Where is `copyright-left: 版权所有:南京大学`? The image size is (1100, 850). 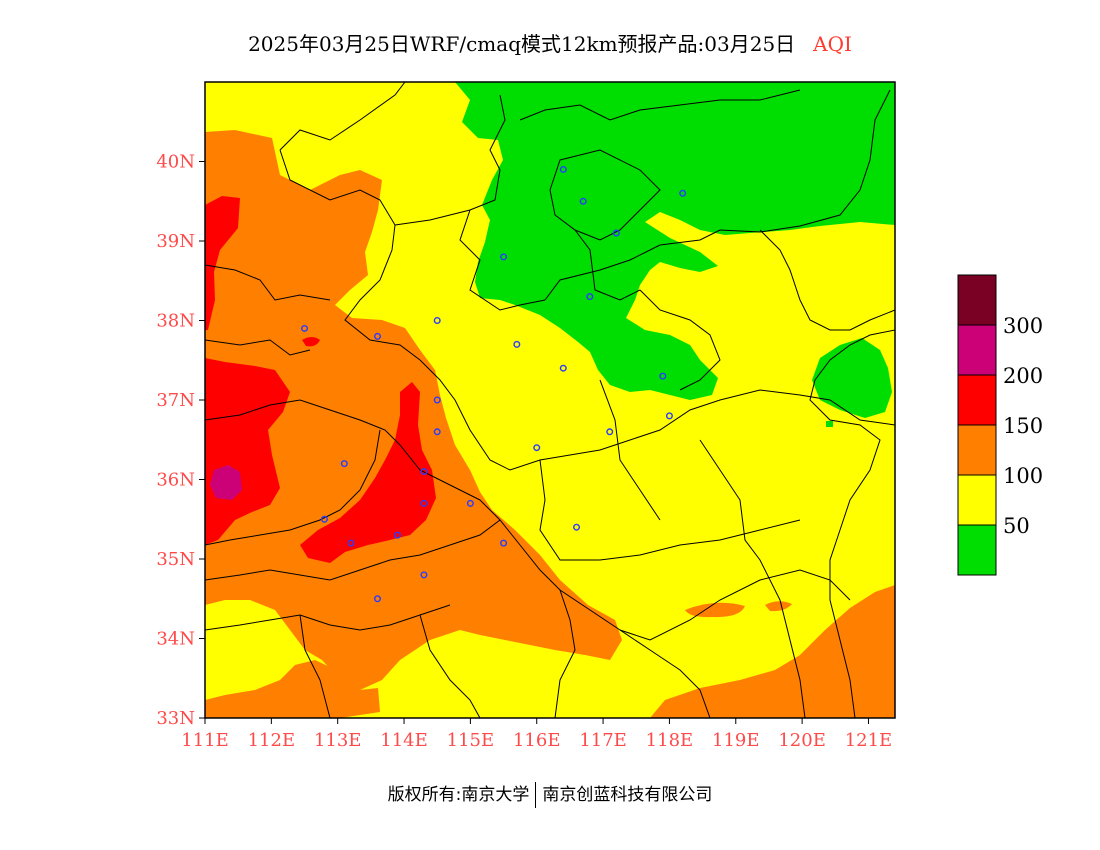
copyright-left: 版权所有:南京大学 is located at coordinates (458, 795).